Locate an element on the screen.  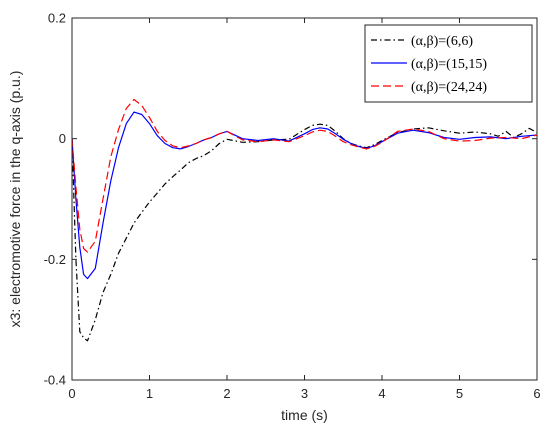
legend-label-2: (α,β)=(15,15) is located at coordinates (449, 64).